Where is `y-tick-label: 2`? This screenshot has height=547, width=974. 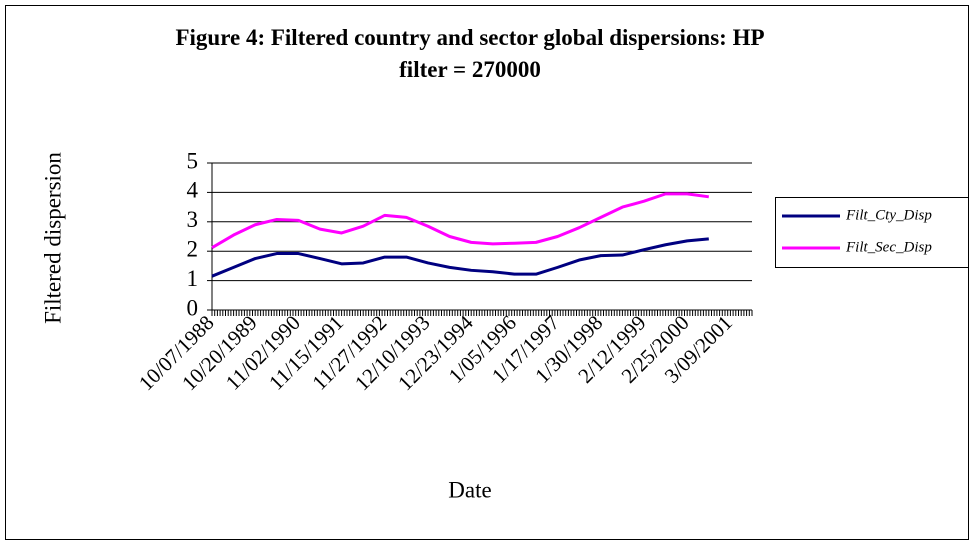 y-tick-label: 2 is located at coordinates (193, 248).